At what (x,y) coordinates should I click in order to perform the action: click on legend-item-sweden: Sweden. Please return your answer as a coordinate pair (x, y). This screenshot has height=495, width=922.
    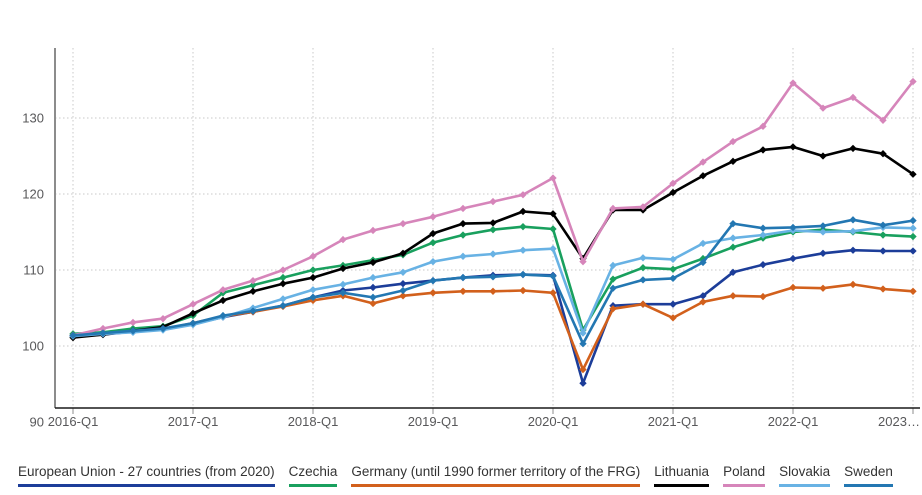
    Looking at the image, I should click on (868, 475).